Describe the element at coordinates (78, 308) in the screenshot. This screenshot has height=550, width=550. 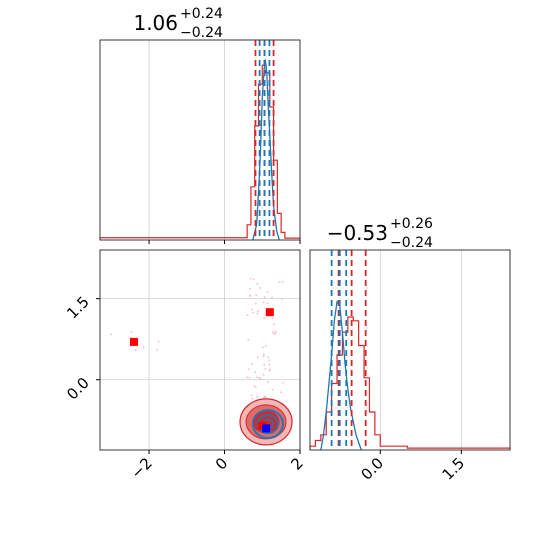
I see `joint-ytick-label: 1.5` at that location.